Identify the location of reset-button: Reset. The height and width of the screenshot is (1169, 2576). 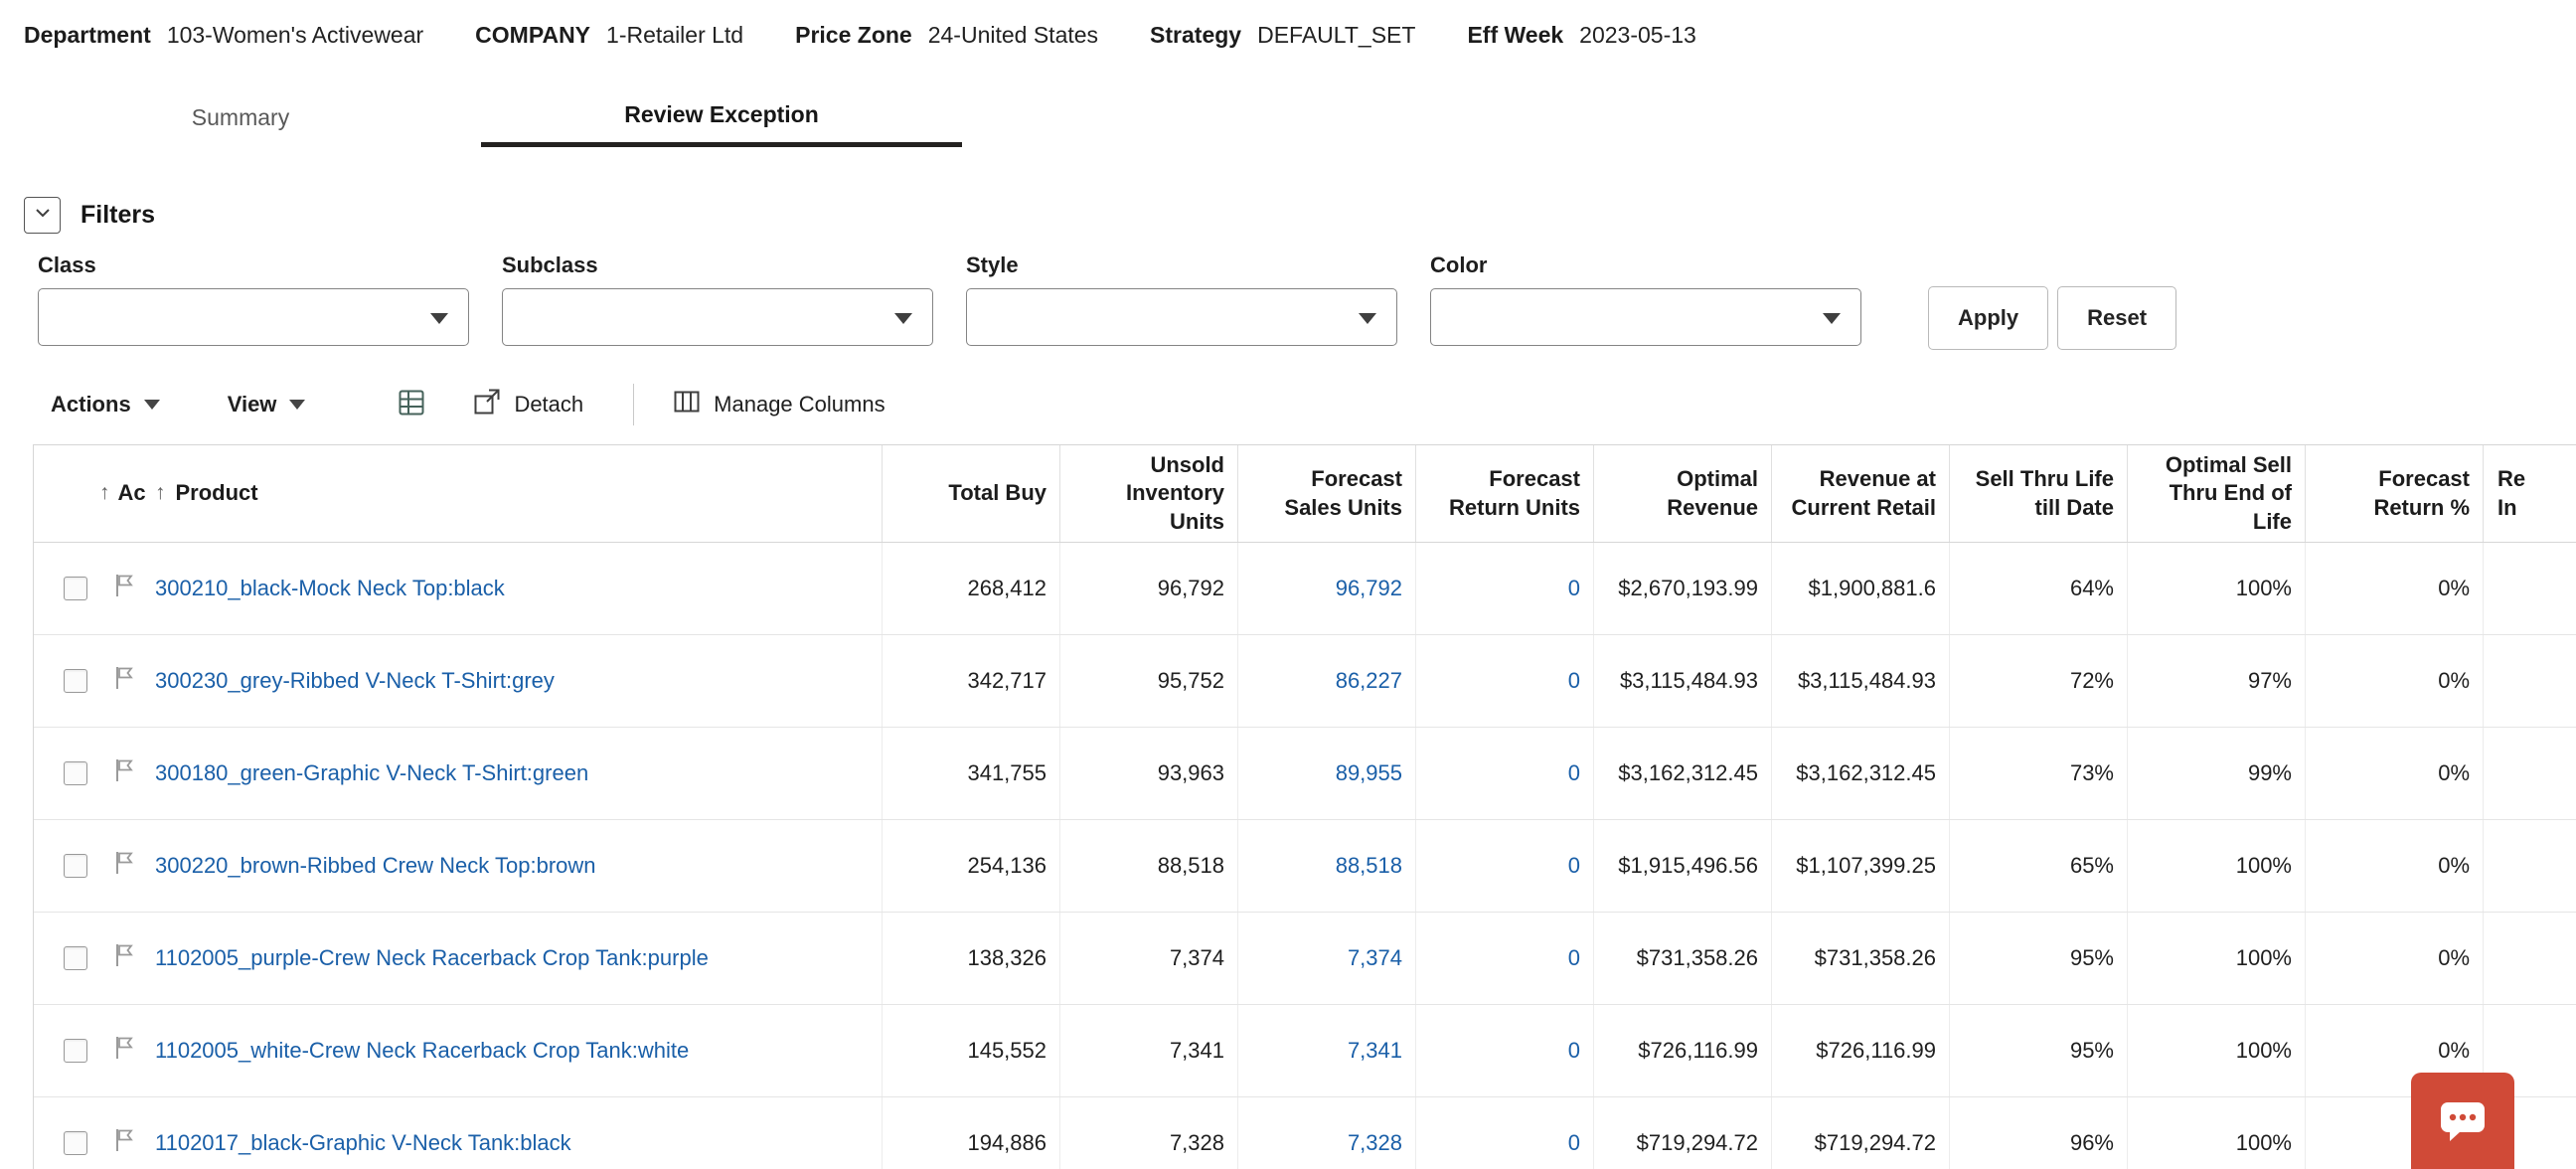
(2117, 318).